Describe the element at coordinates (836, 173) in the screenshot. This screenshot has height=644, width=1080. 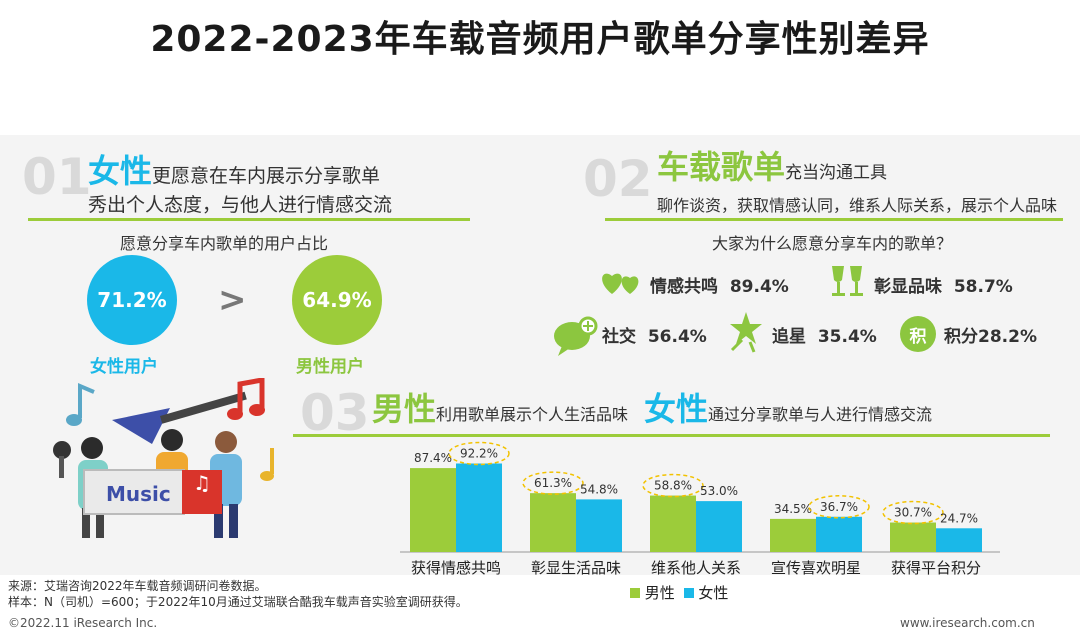
I see `section2-headline-rest: 充当沟通工具` at that location.